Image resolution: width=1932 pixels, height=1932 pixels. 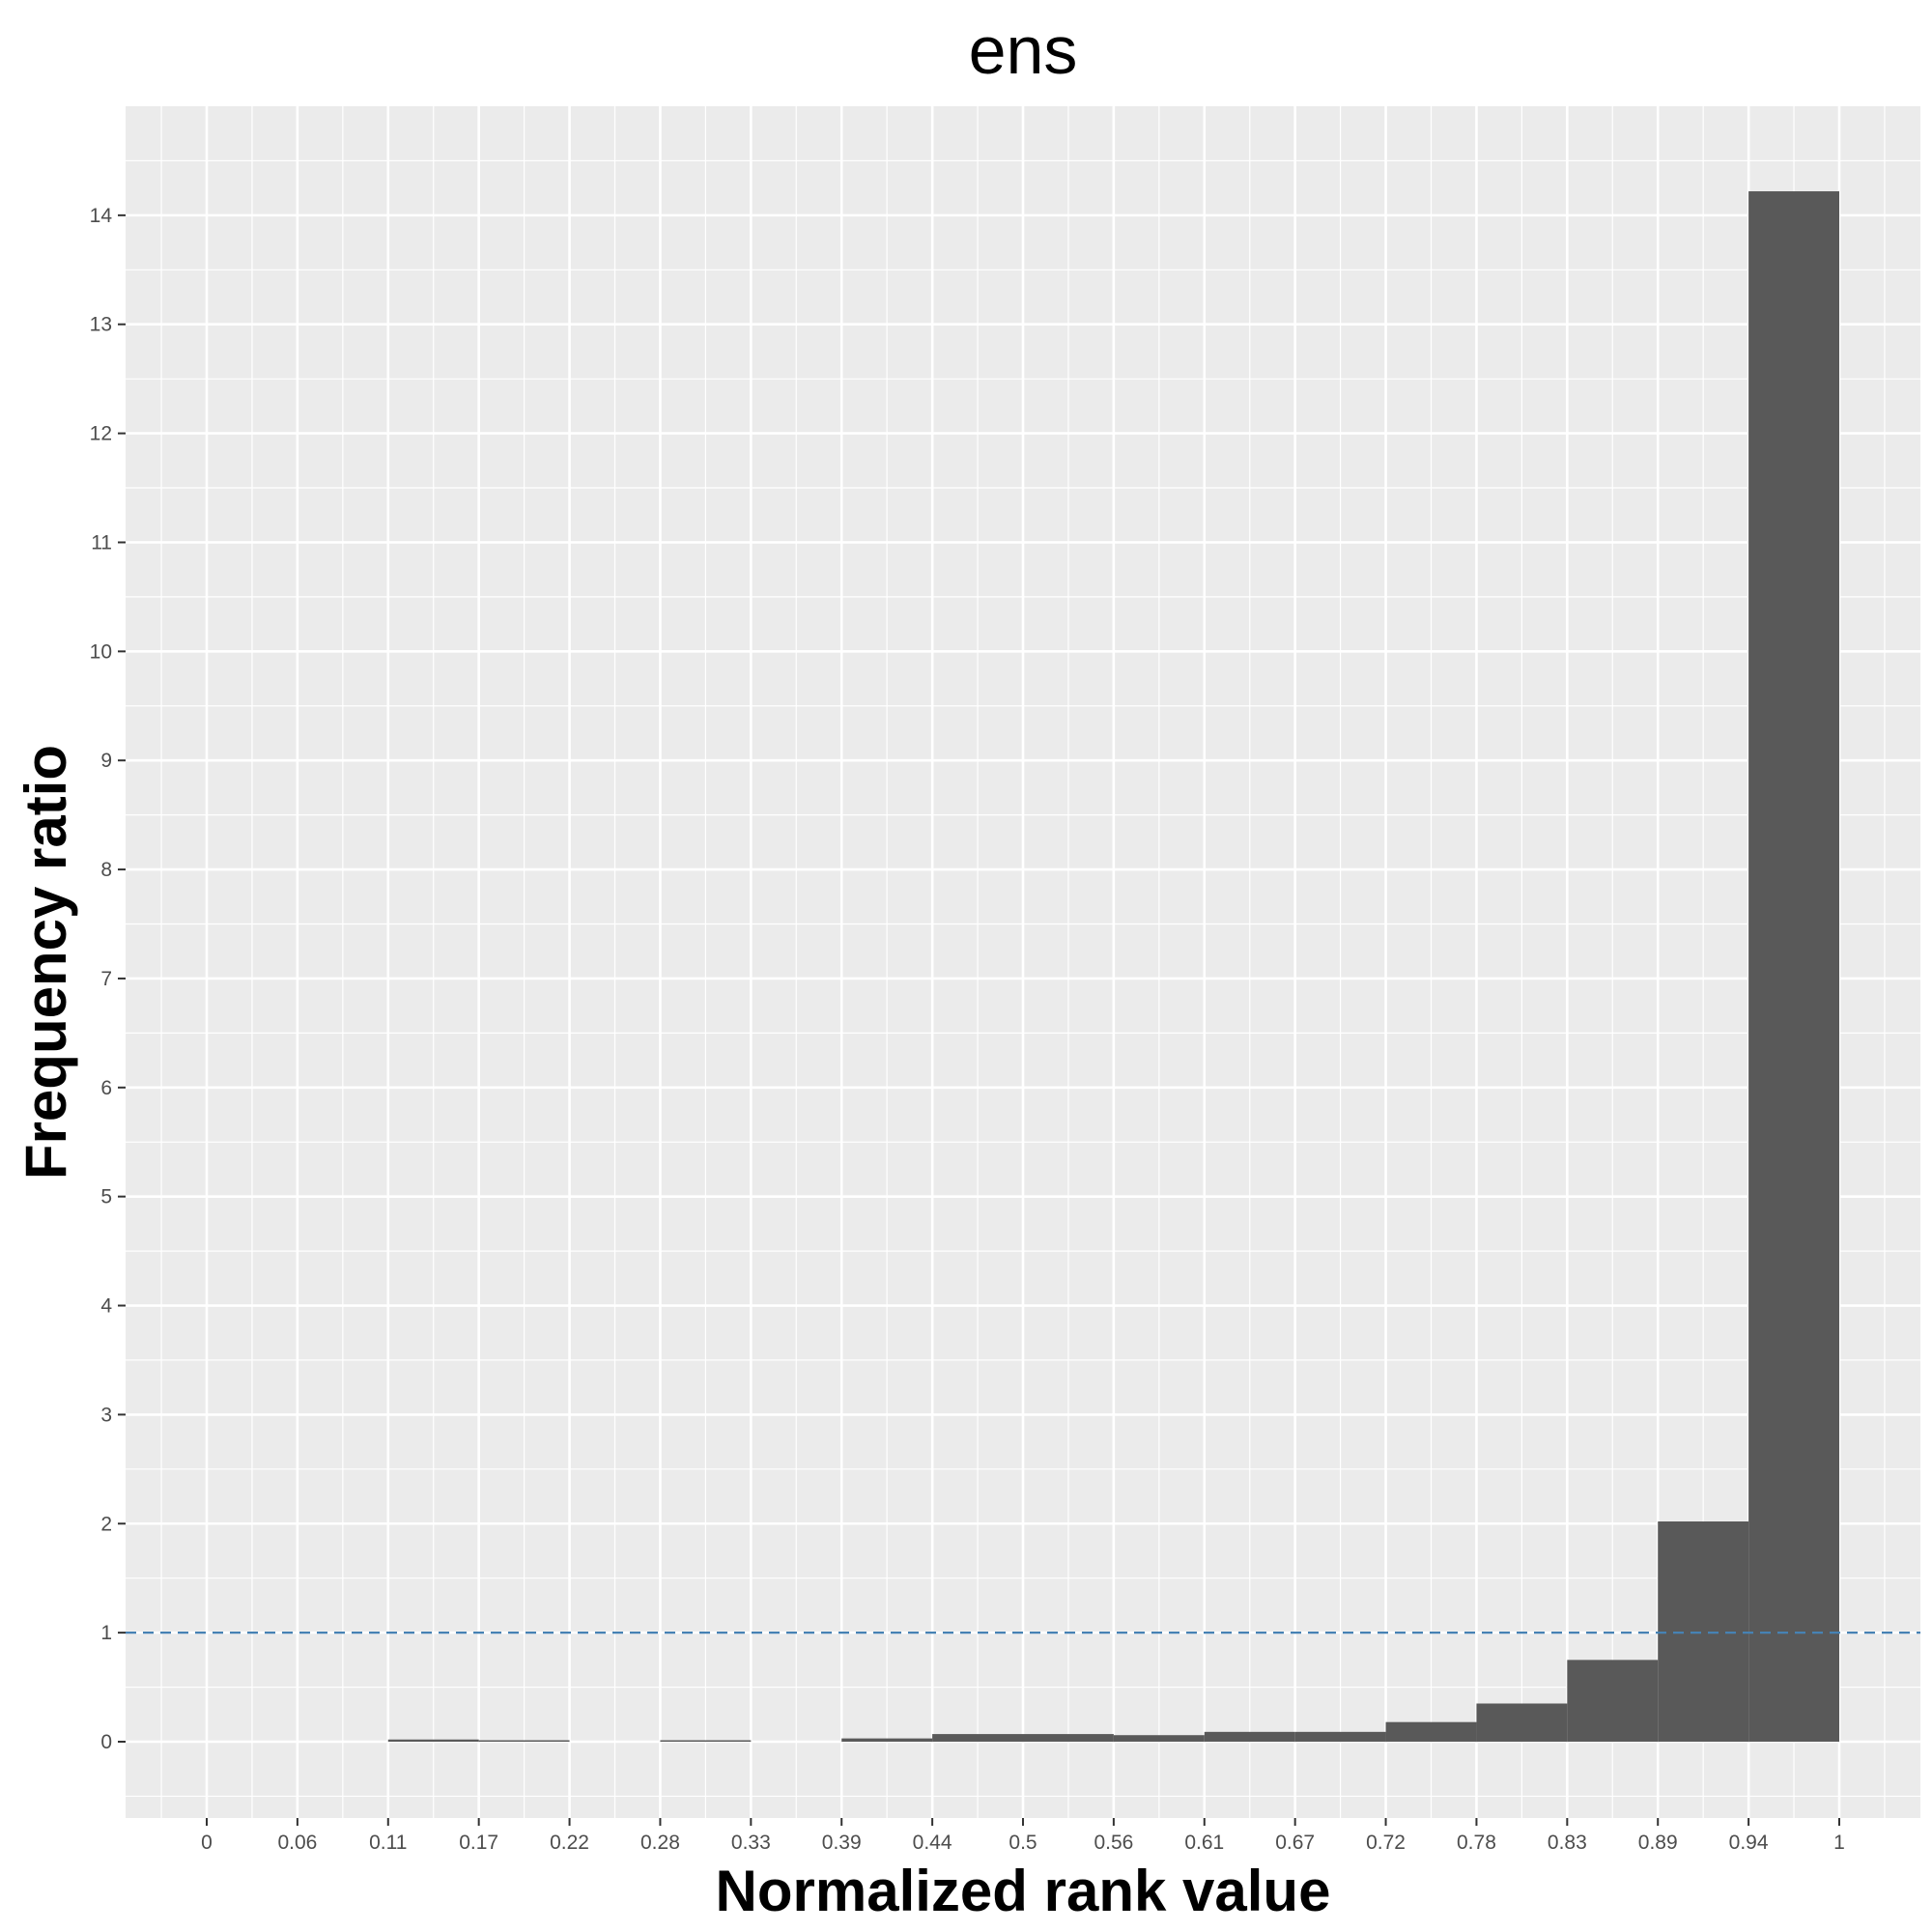 What do you see at coordinates (106, 1197) in the screenshot?
I see `y-tick-label: 5` at bounding box center [106, 1197].